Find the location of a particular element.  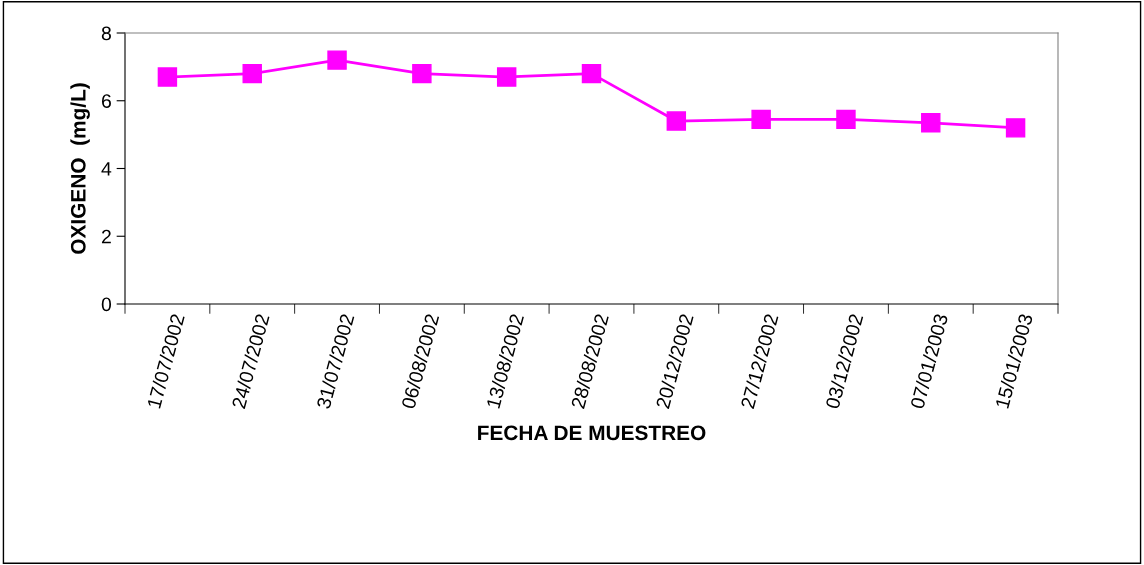

y-tick-label: 0 is located at coordinates (106, 304).